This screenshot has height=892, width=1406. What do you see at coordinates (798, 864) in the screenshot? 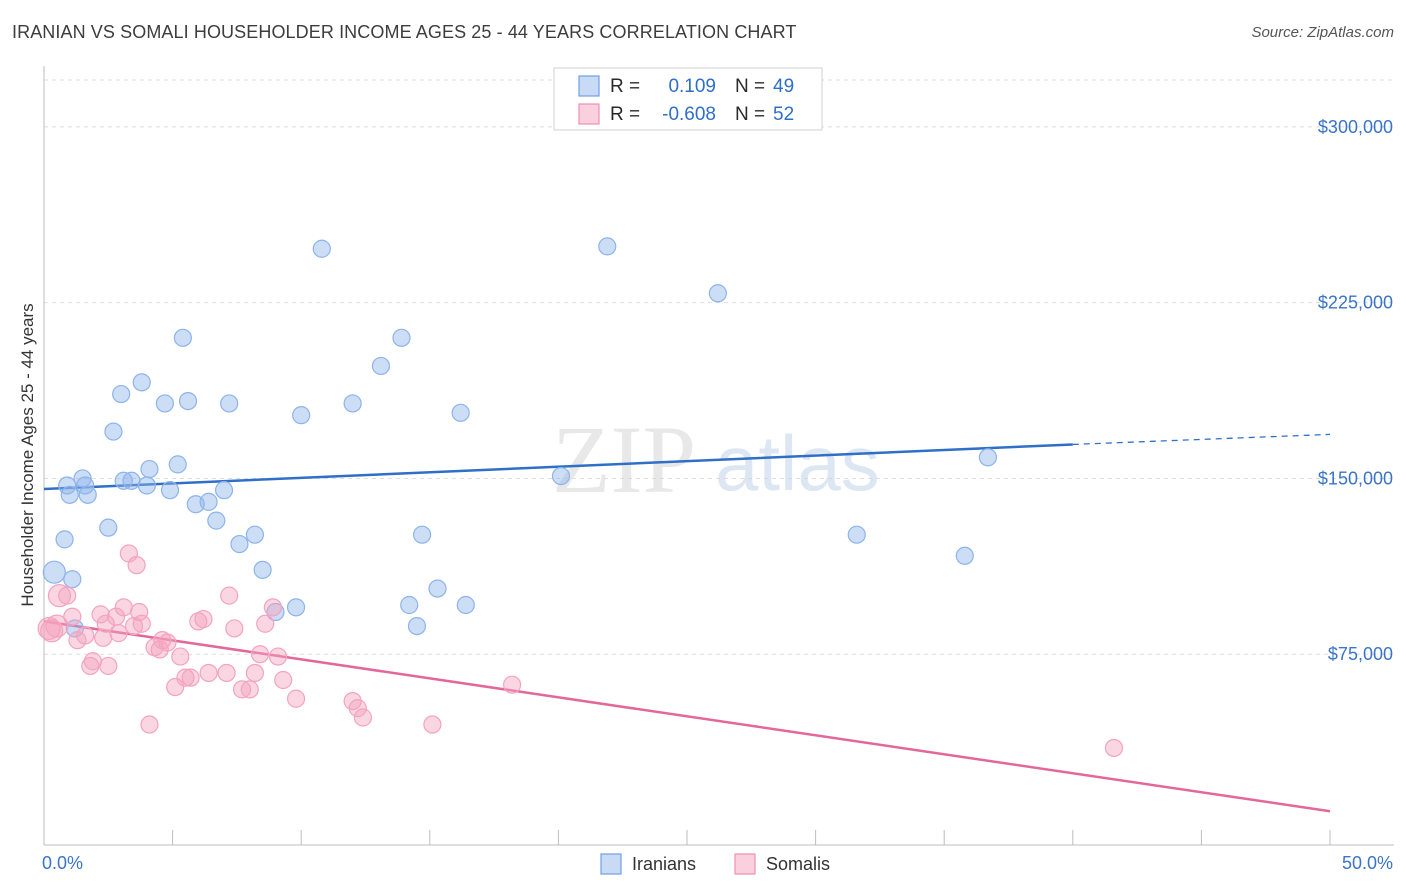
I see `legend-bottom-somalis: Somalis` at bounding box center [798, 864].